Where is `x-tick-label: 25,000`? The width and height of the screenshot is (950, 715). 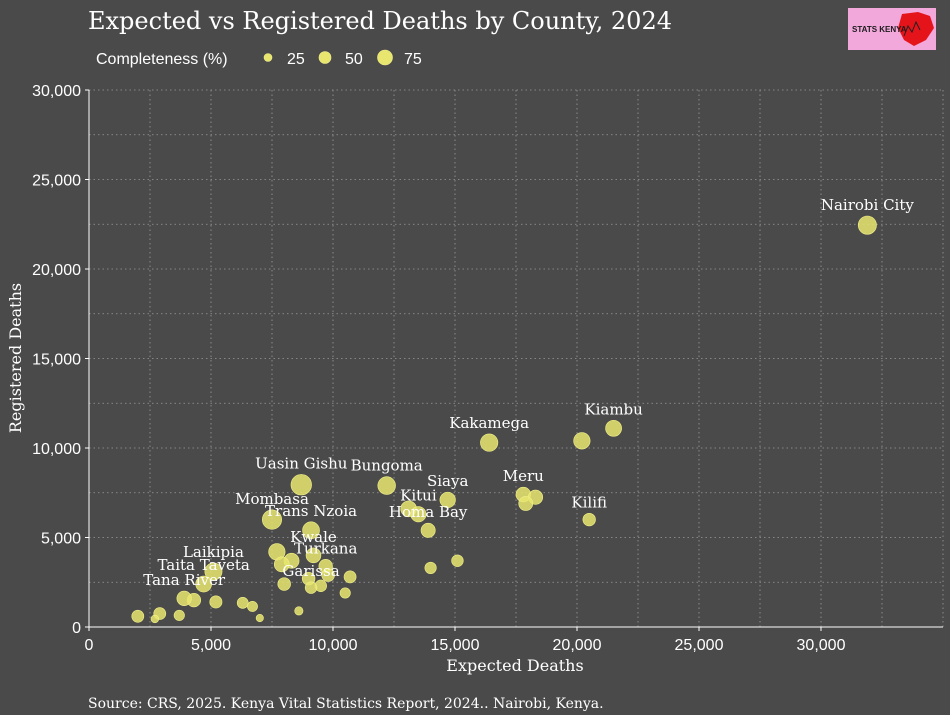 x-tick-label: 25,000 is located at coordinates (699, 645).